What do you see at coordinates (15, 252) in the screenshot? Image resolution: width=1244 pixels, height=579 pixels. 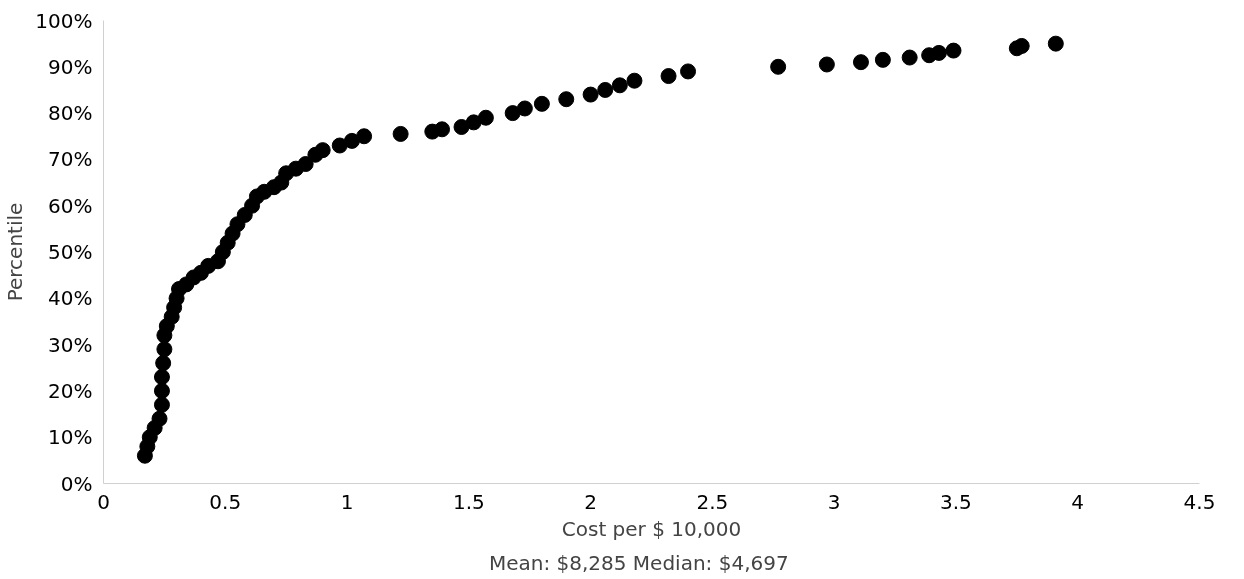 I see `y-axis-title: Percentile` at bounding box center [15, 252].